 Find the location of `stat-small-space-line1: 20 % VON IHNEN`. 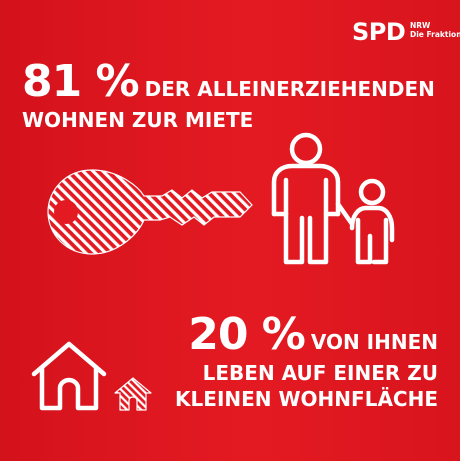

stat-small-space-line1: 20 % VON IHNEN is located at coordinates (306, 335).